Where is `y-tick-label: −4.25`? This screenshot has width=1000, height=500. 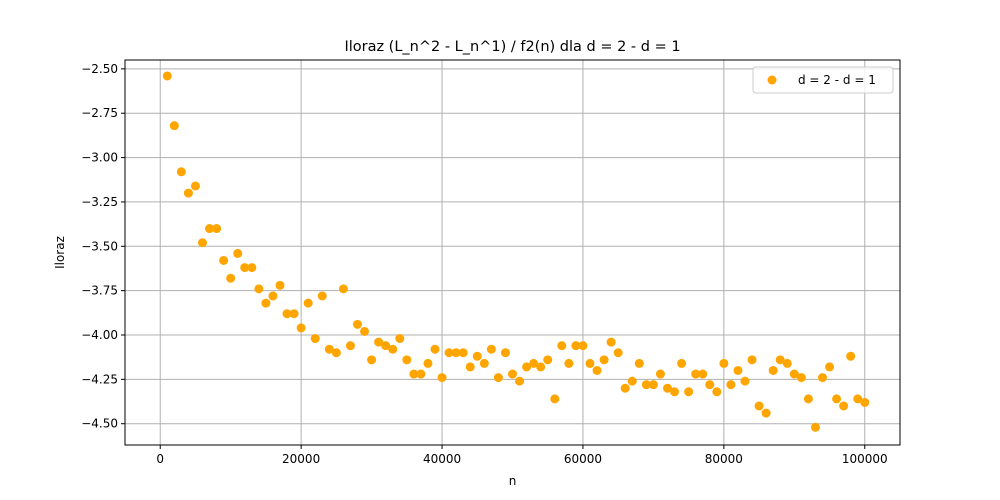 y-tick-label: −4.25 is located at coordinates (99, 379).